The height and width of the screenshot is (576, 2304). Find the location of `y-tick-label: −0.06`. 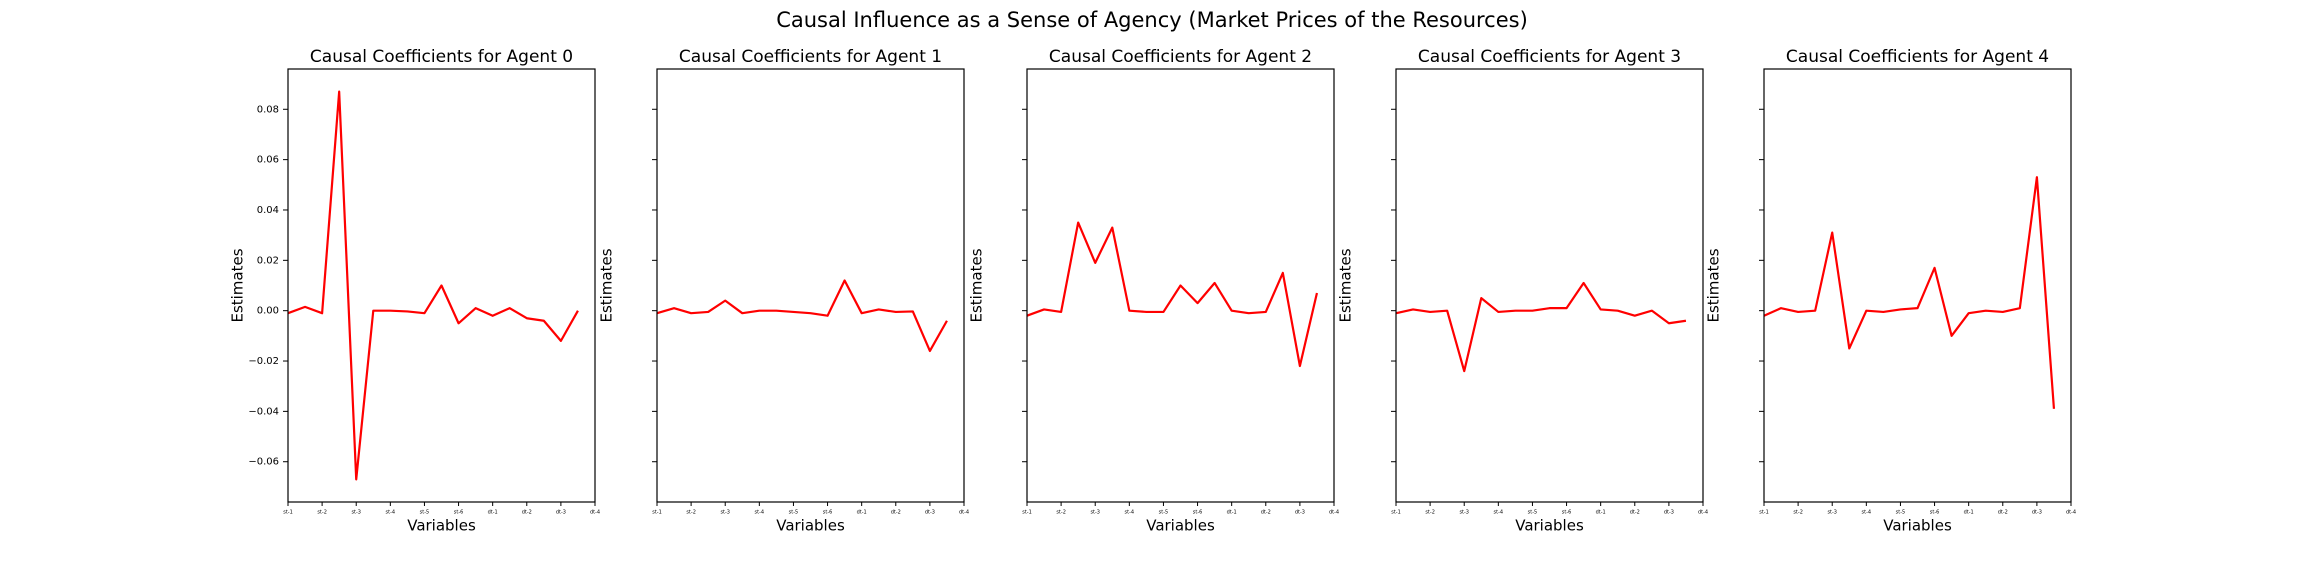

y-tick-label: −0.06 is located at coordinates (263, 462).